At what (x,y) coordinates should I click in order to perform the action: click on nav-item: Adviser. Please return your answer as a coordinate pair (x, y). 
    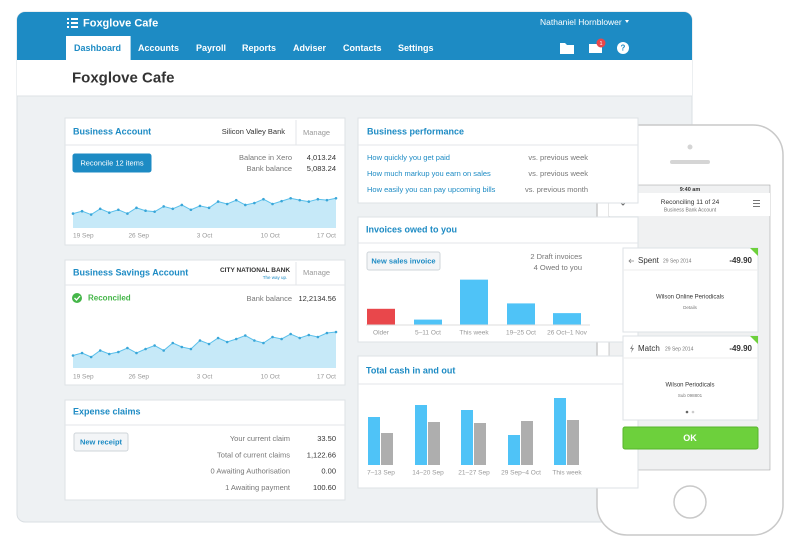
    Looking at the image, I should click on (310, 48).